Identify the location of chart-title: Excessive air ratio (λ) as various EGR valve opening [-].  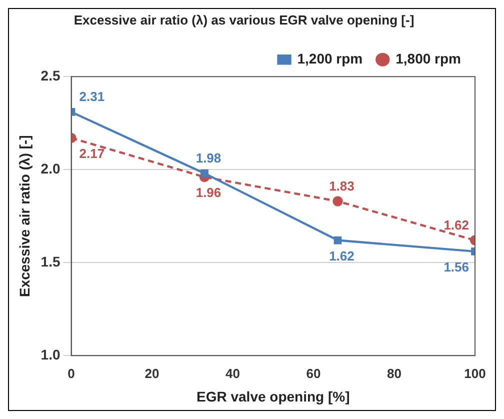
(244, 20).